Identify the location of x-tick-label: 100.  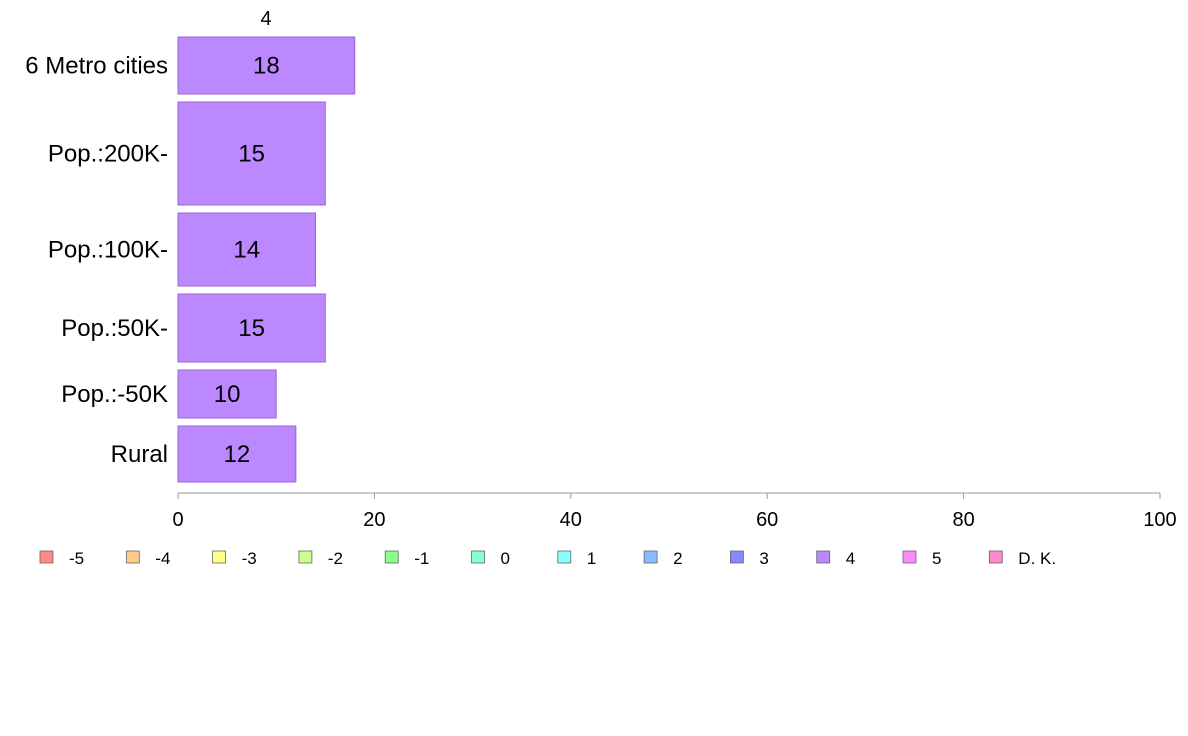
(1159, 520).